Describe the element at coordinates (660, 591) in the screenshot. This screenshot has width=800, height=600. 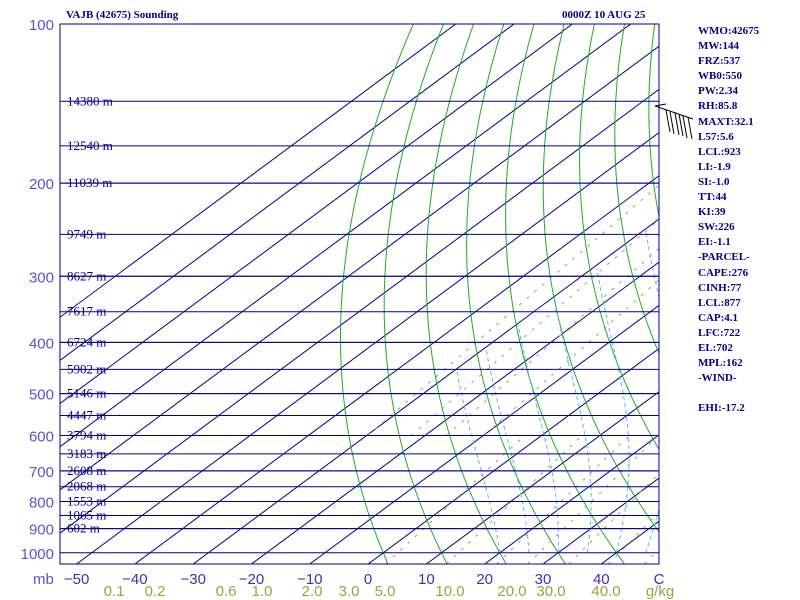
I see `mixing-ratio-unit-label: g/kg` at that location.